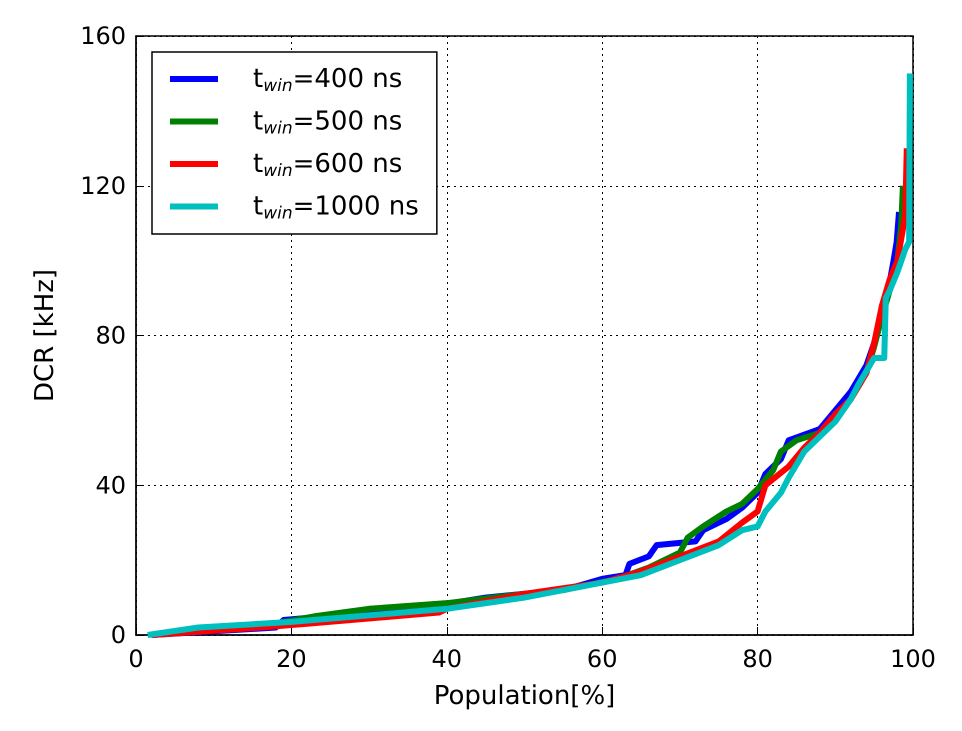  I want to click on x-tick-label: 0, so click(136, 659).